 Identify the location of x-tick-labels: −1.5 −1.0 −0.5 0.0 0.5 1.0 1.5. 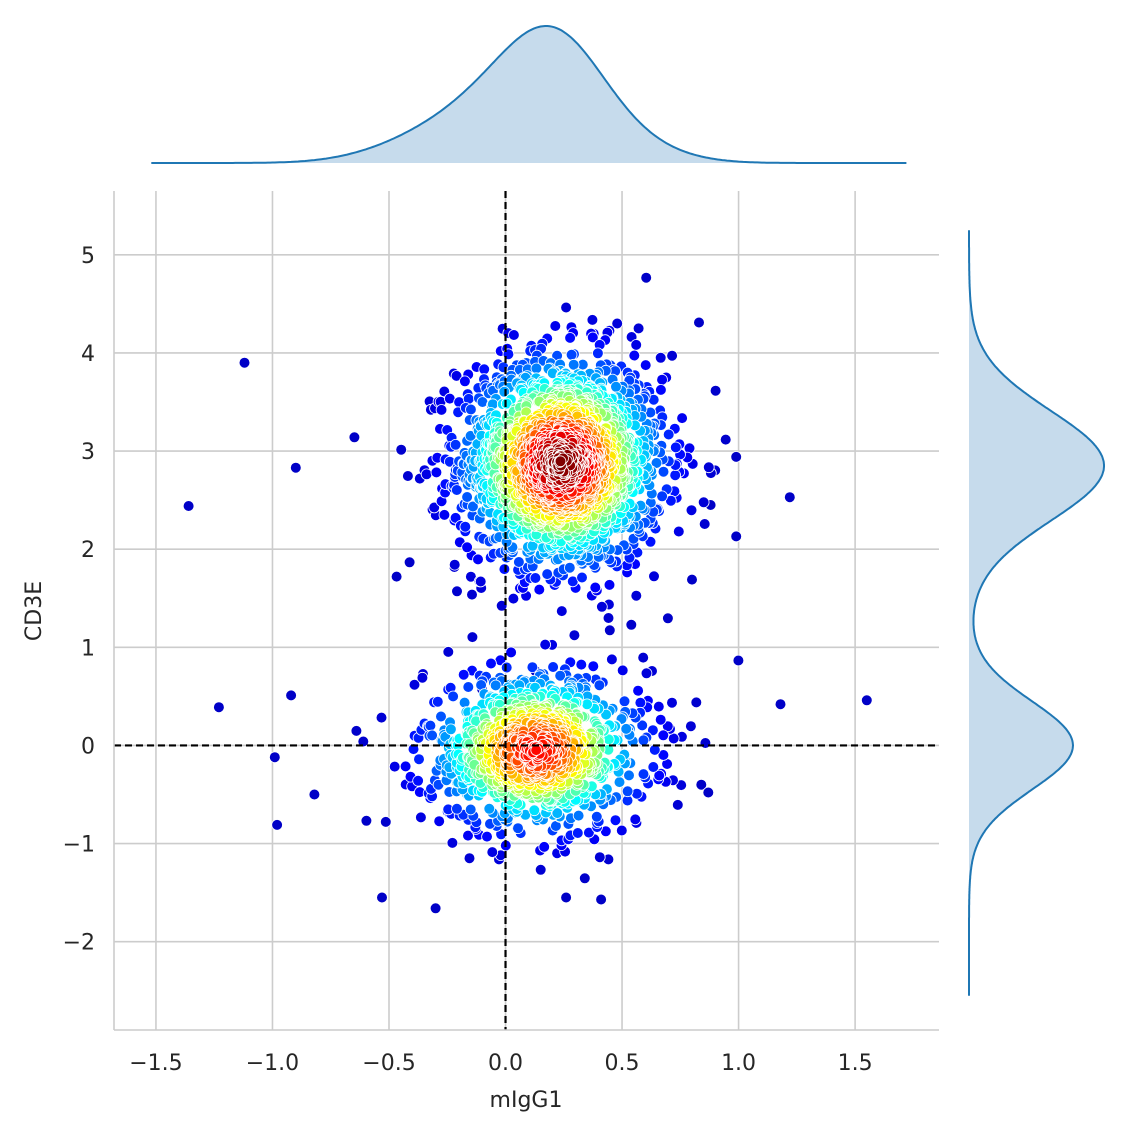
(500, 1063).